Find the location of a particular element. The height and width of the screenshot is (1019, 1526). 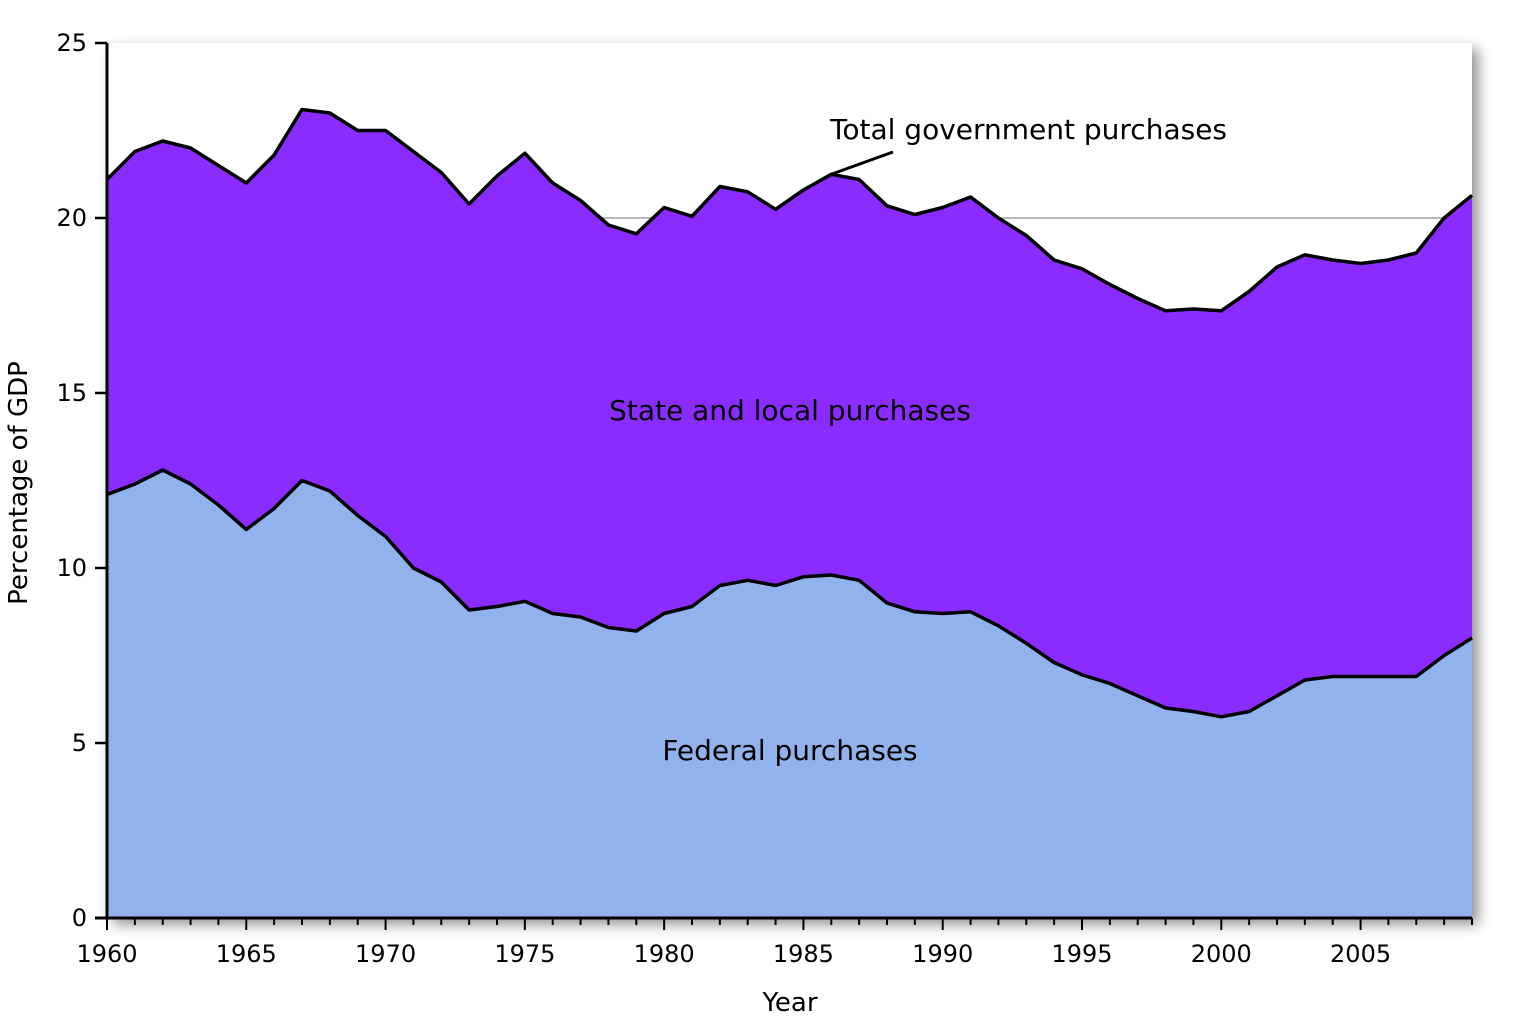

x-tick-label: 2005 is located at coordinates (1360, 954).